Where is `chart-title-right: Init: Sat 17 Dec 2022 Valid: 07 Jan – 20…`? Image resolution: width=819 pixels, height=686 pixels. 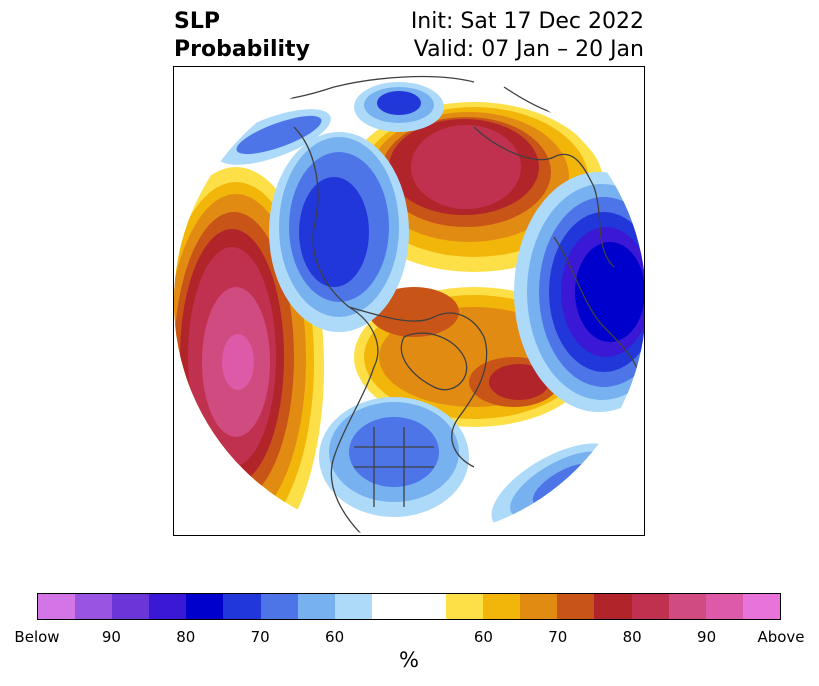
chart-title-right: Init: Sat 17 Dec 2022 Valid: 07 Jan – 20… is located at coordinates (527, 36).